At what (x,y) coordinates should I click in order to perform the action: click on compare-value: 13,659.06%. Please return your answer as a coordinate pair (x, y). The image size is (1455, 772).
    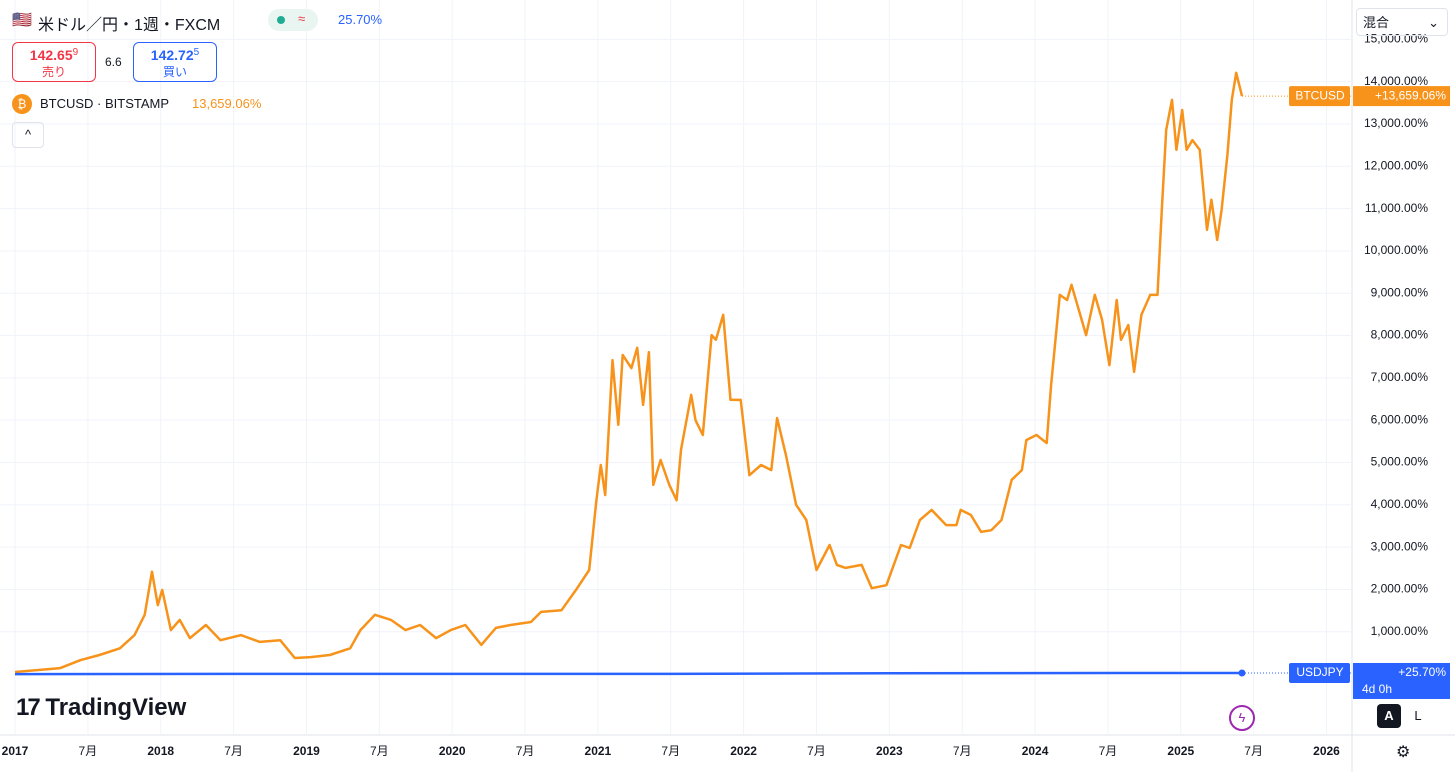
    Looking at the image, I should click on (227, 103).